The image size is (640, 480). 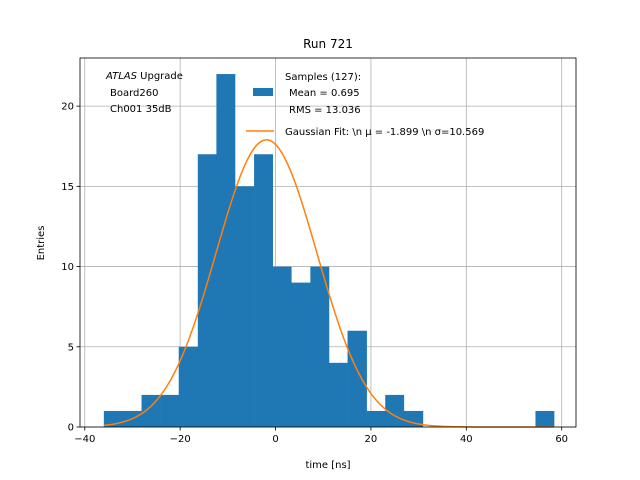 What do you see at coordinates (121, 76) in the screenshot?
I see `annotation-atlas: ATLAS` at bounding box center [121, 76].